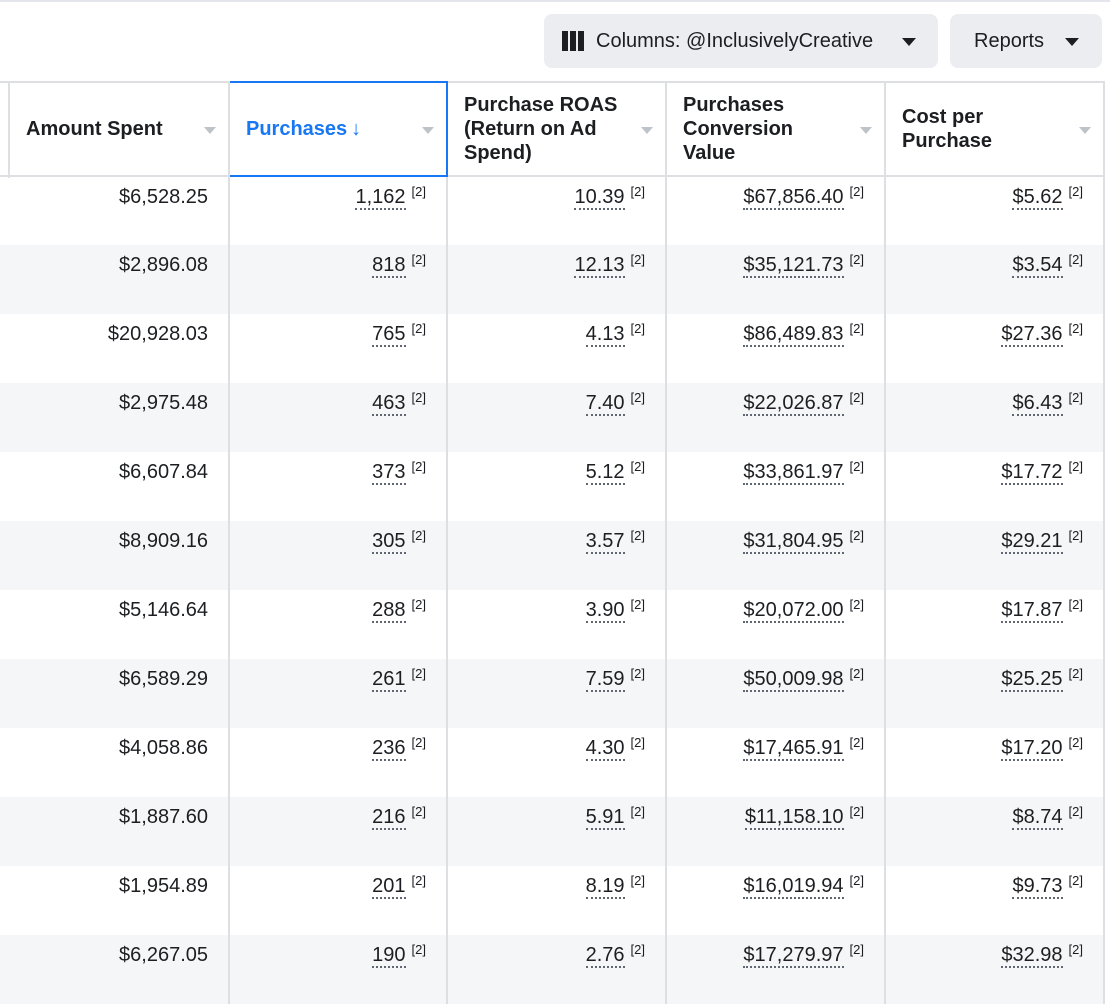 The width and height of the screenshot is (1110, 1004). What do you see at coordinates (599, 198) in the screenshot?
I see `metric-value-link: 10.39` at bounding box center [599, 198].